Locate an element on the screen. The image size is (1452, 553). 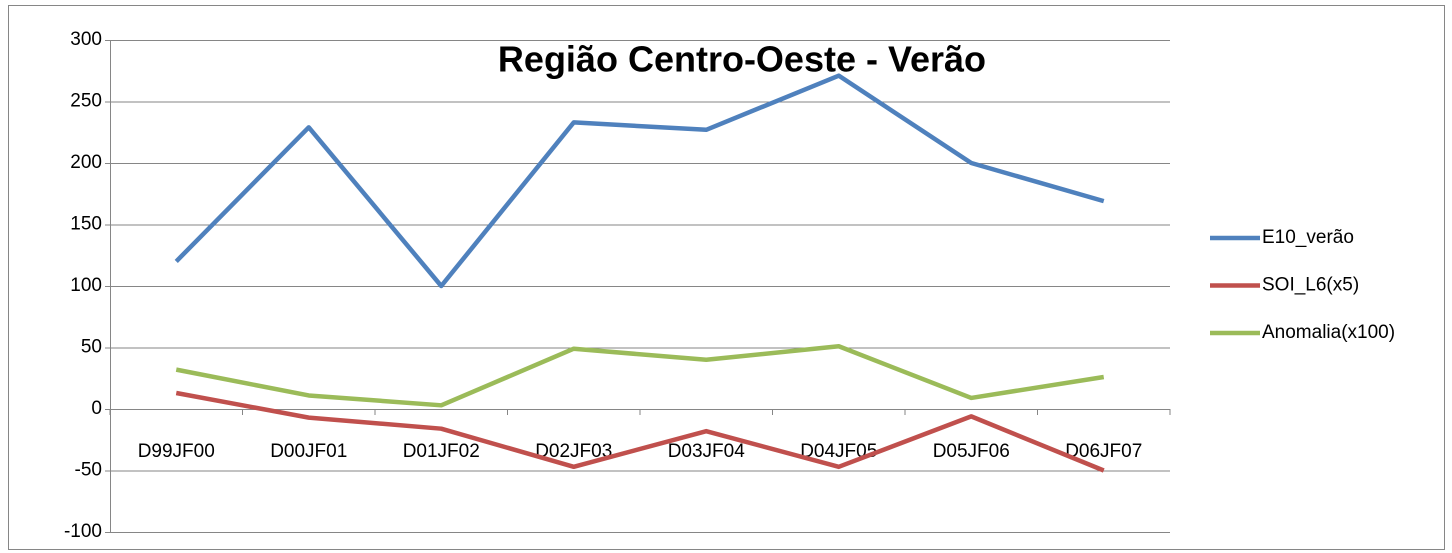
y-tick-label: 150 is located at coordinates (86, 224).